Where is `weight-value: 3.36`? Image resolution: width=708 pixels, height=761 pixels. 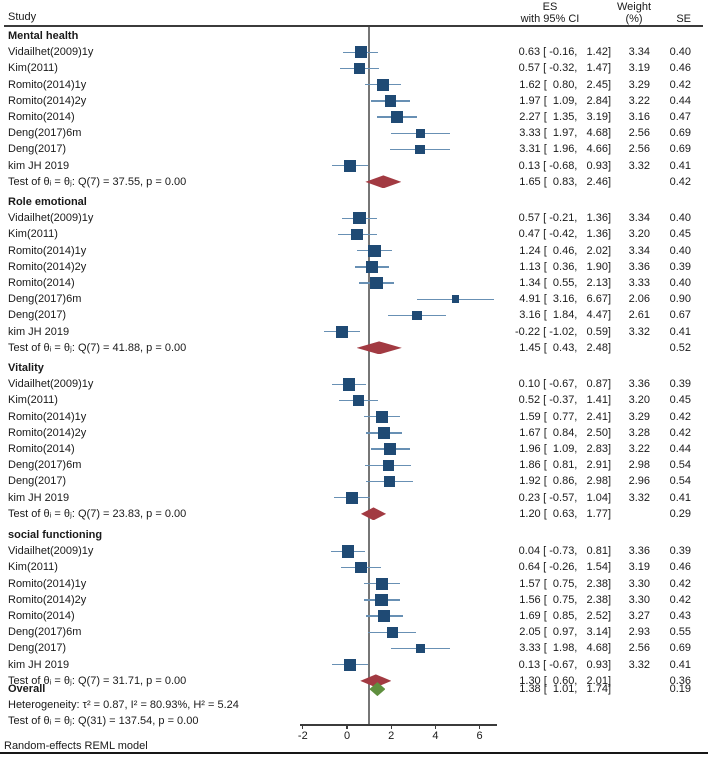
weight-value: 3.36 is located at coordinates (639, 551).